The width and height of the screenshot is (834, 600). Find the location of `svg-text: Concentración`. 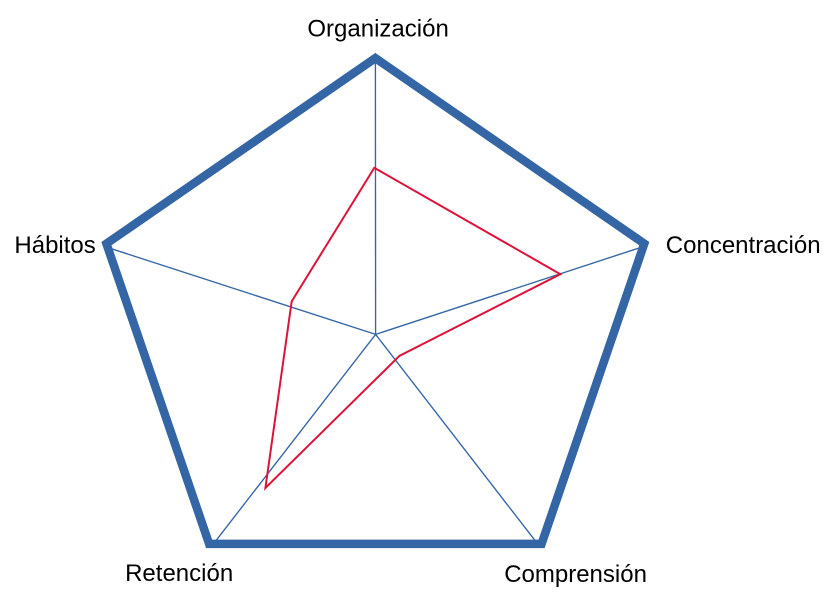

svg-text: Concentración is located at coordinates (743, 245).